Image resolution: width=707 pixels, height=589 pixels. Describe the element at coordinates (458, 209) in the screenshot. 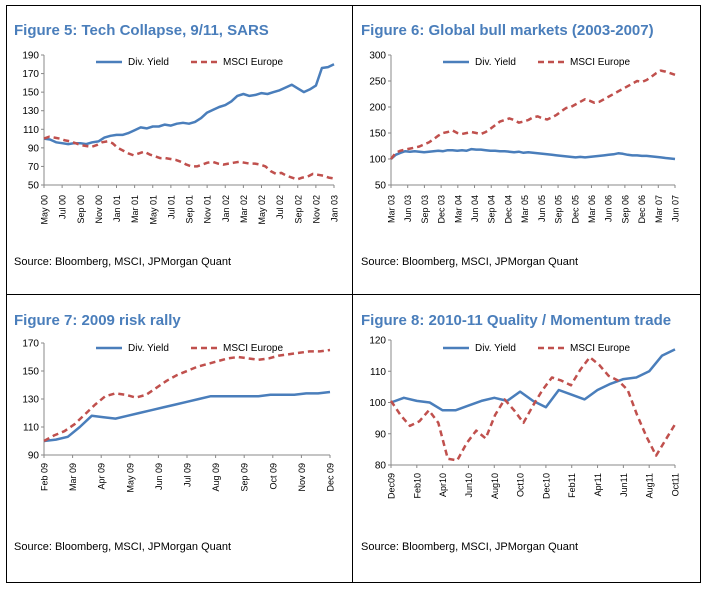

I see `x-tick-label: Mar 04` at that location.